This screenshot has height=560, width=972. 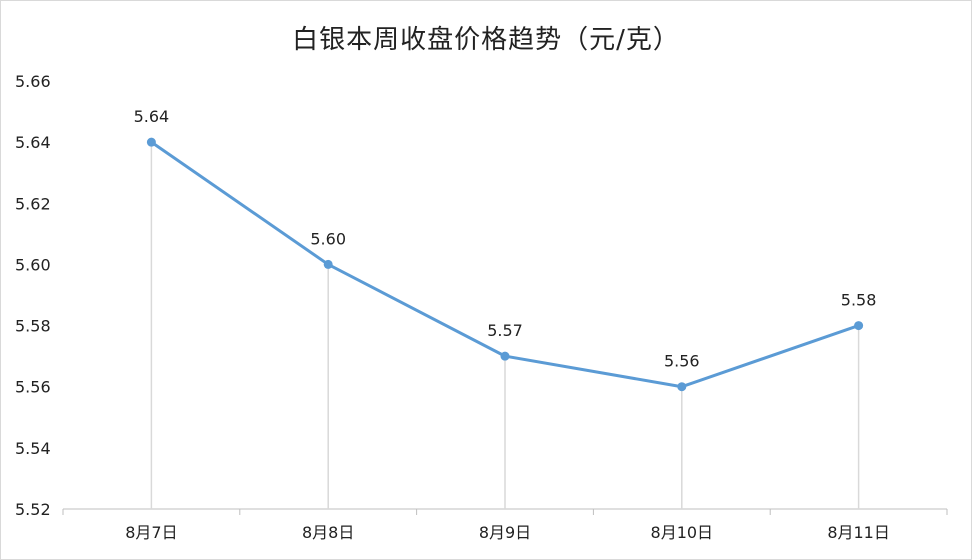 I want to click on x-tick-label: 8月10日, so click(x=682, y=532).